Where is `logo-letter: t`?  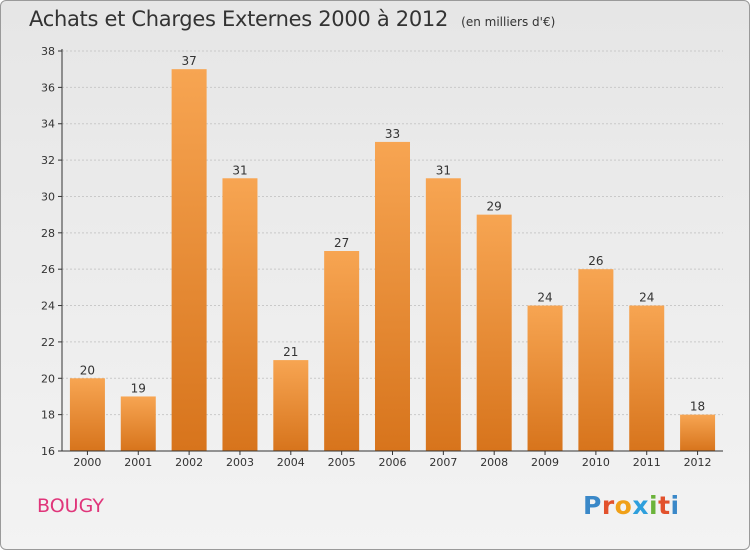
logo-letter: t is located at coordinates (664, 505).